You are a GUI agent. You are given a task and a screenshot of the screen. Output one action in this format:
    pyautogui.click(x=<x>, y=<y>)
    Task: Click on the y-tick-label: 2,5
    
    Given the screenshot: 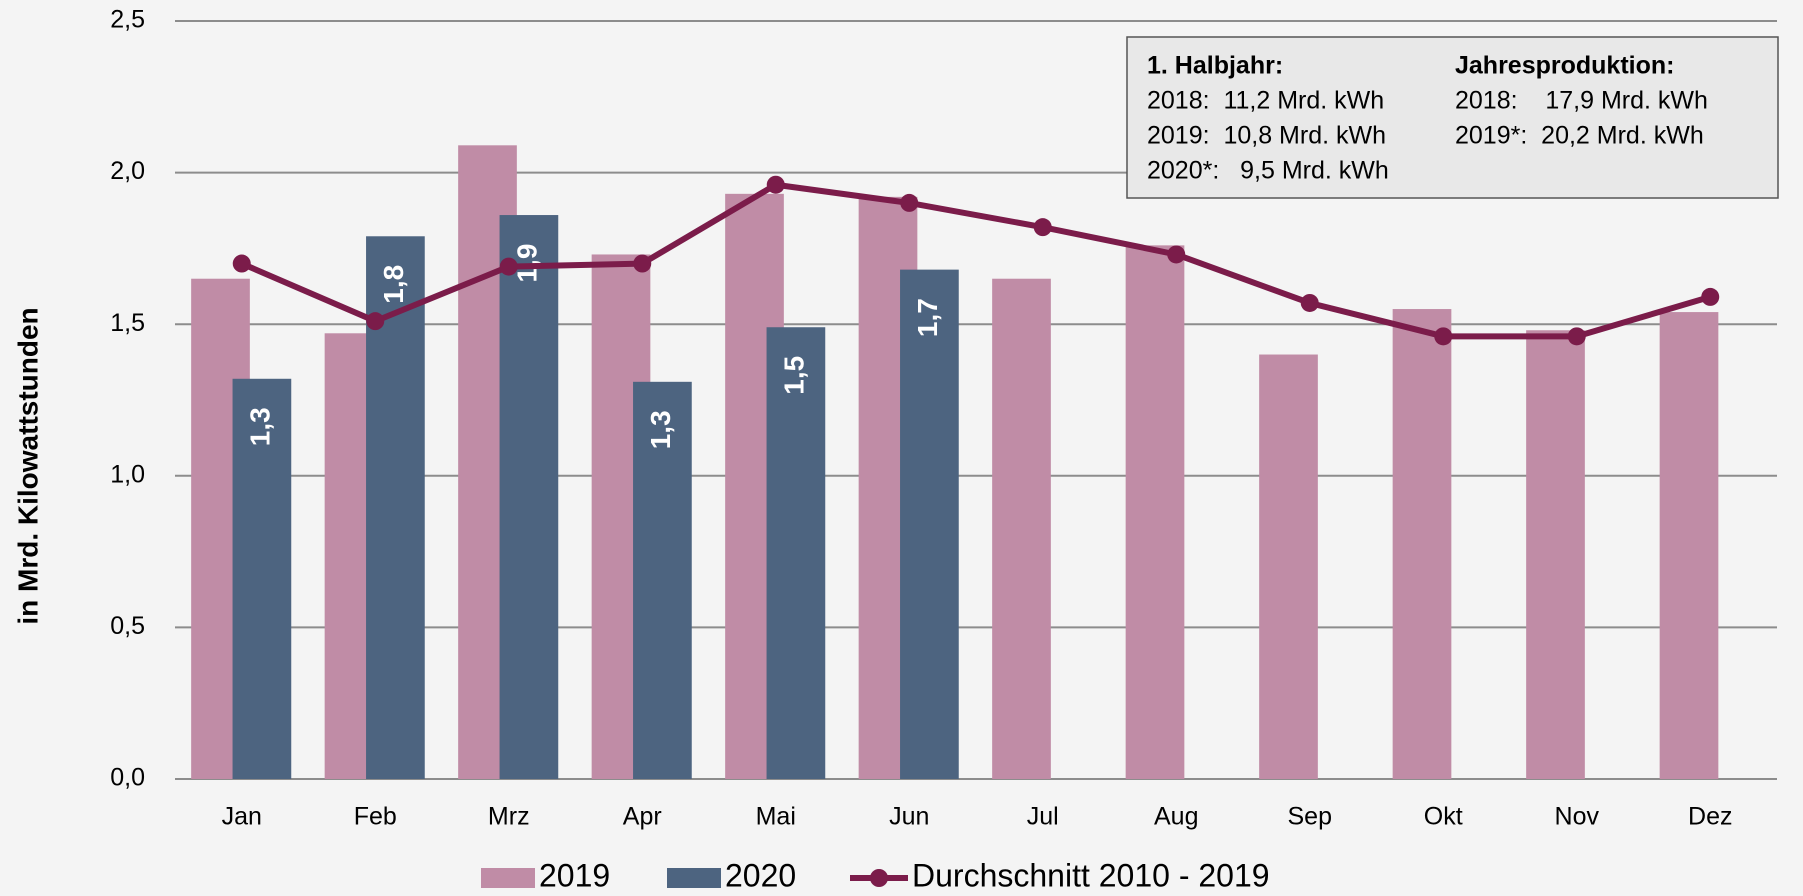 What is the action you would take?
    pyautogui.click(x=127, y=20)
    